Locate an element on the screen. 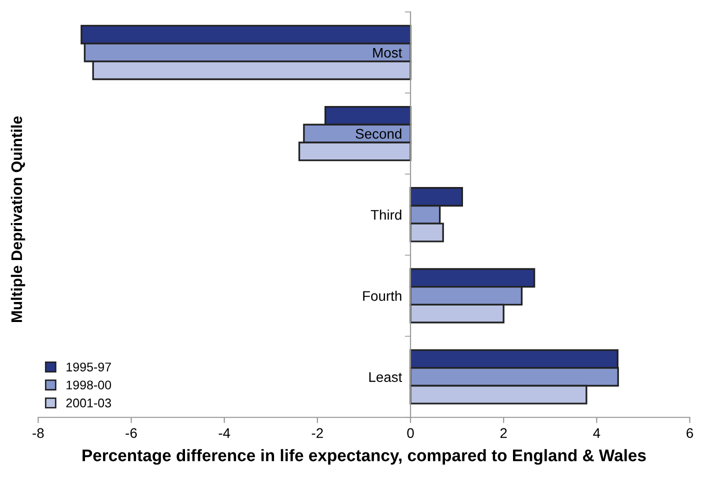  y-tick-label: Second is located at coordinates (379, 133).